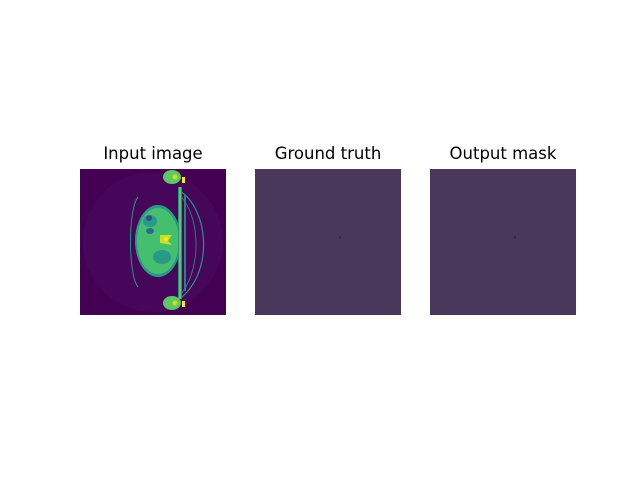  Describe the element at coordinates (166, 239) in the screenshot. I see `scan-bright-core` at that location.